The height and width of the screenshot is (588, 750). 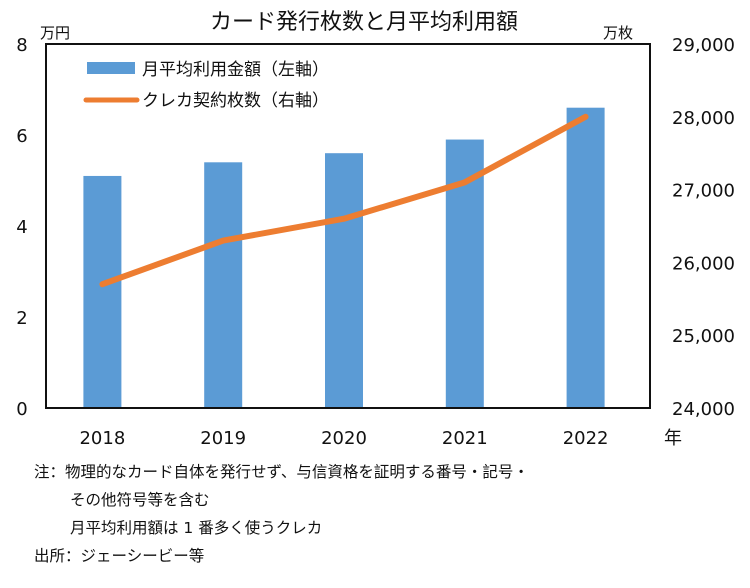 I want to click on bar-2018, so click(x=102, y=291).